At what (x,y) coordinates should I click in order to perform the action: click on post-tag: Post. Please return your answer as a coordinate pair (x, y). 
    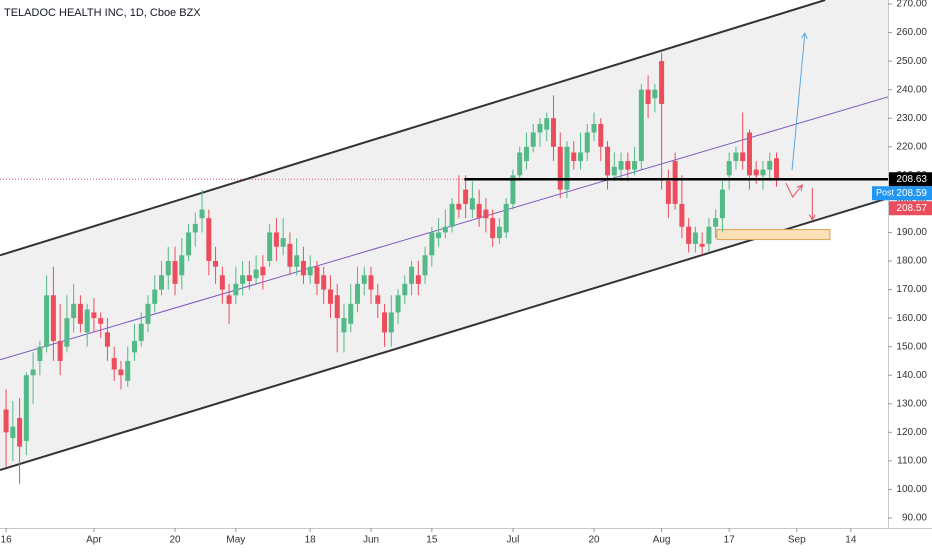
    Looking at the image, I should click on (885, 193).